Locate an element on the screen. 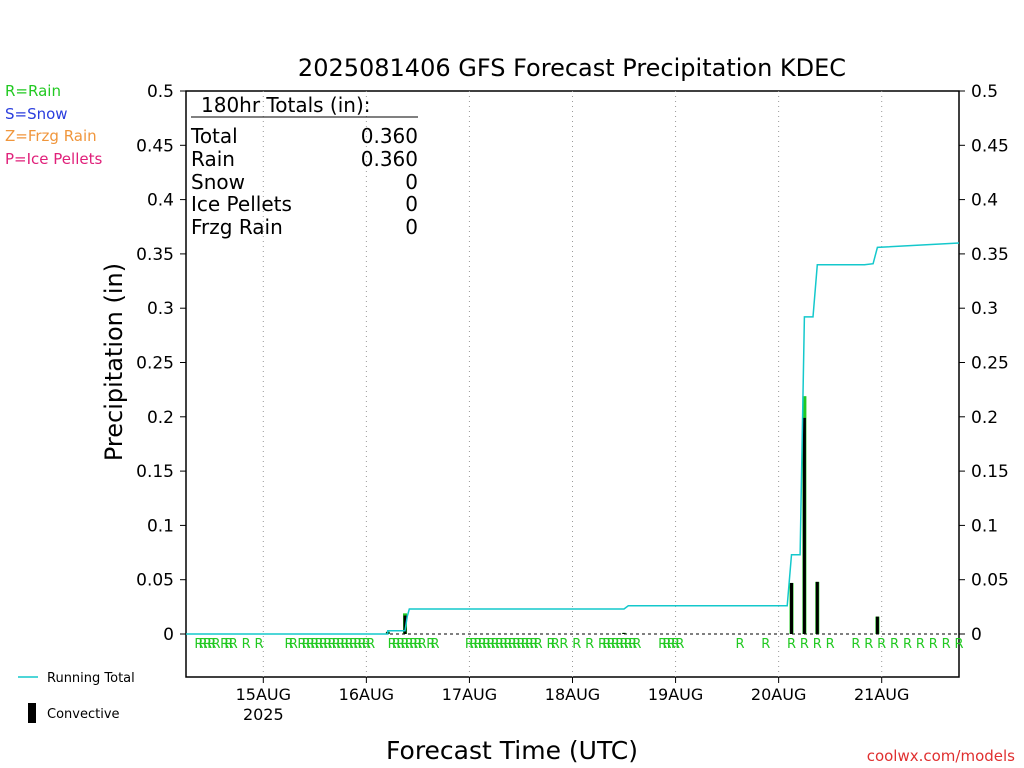  x-tick-label: 17AUG is located at coordinates (469, 694).